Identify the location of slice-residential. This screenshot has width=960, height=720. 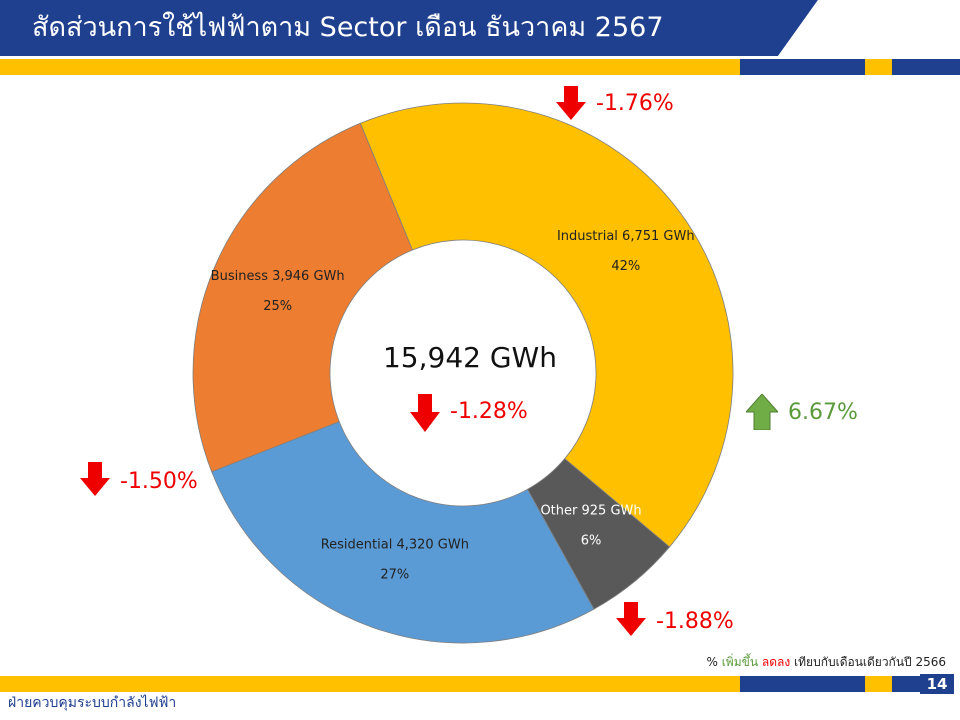
(403, 532).